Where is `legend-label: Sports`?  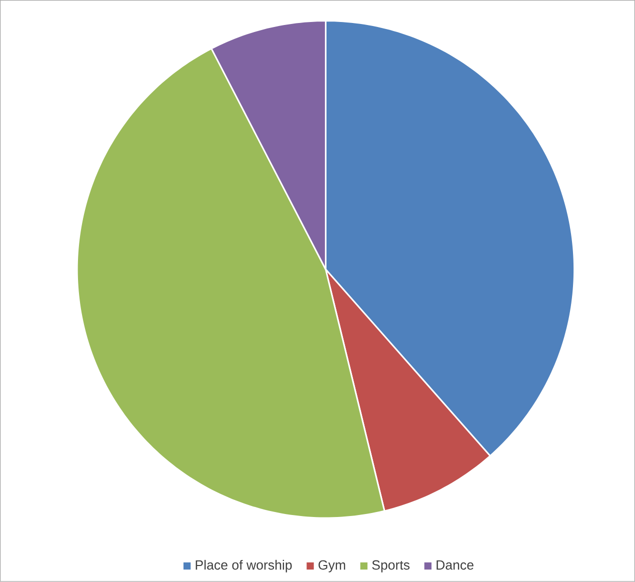
legend-label: Sports is located at coordinates (391, 566).